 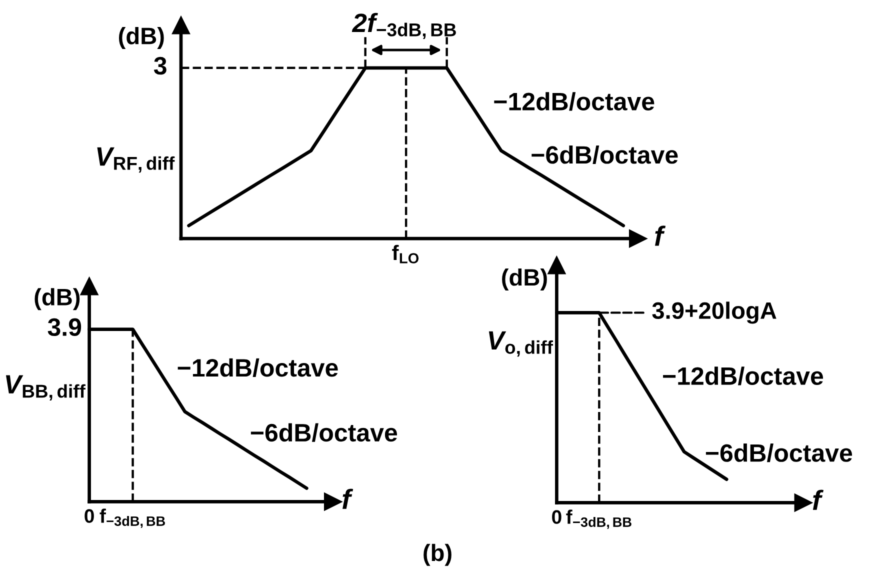 I want to click on text: LO, so click(x=409, y=258).